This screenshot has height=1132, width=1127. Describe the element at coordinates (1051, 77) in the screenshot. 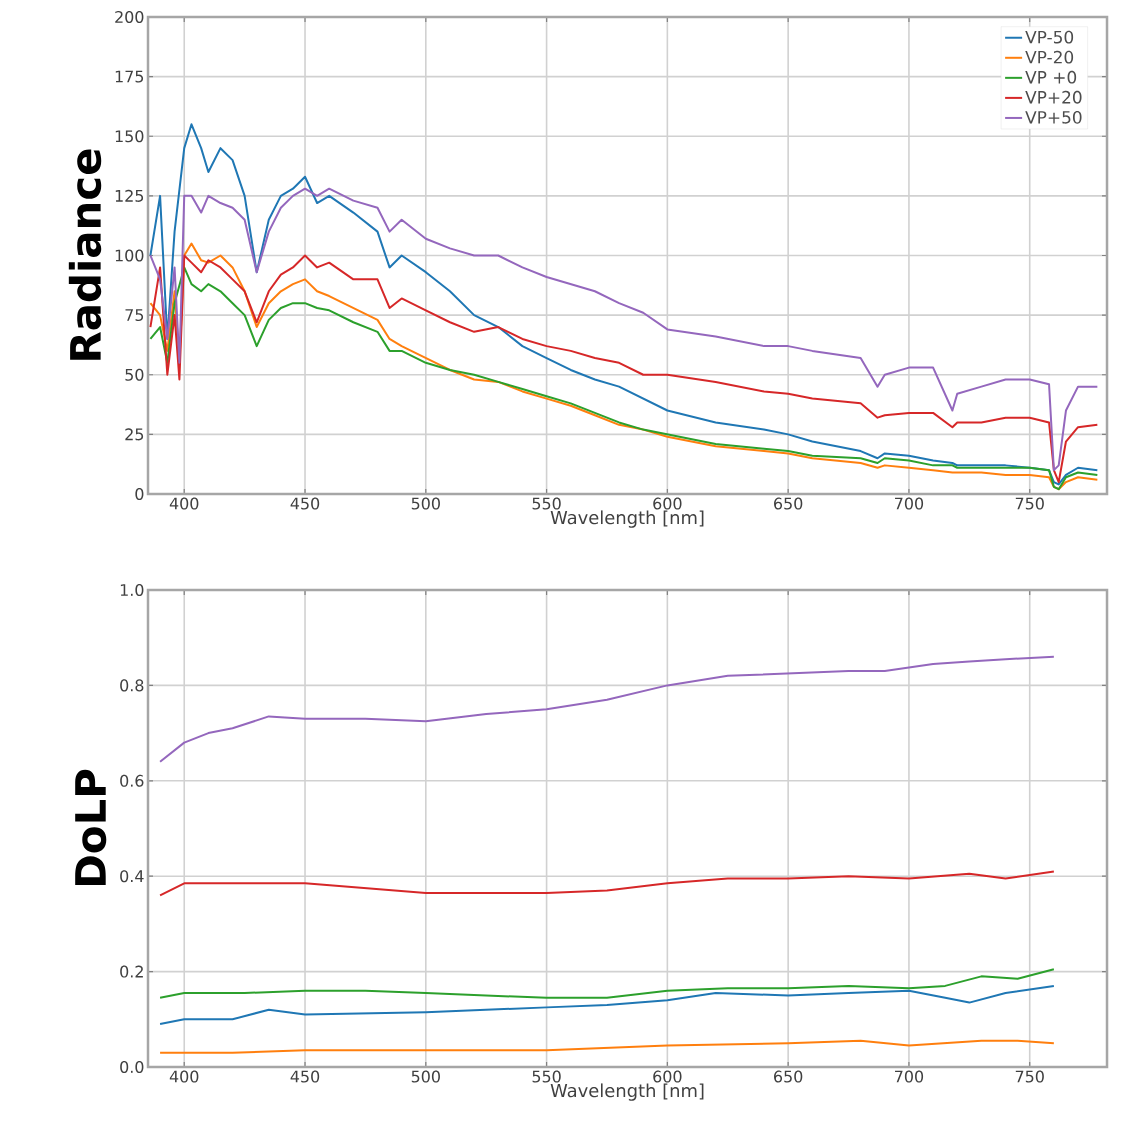

I see `legend-label: VP +0` at that location.